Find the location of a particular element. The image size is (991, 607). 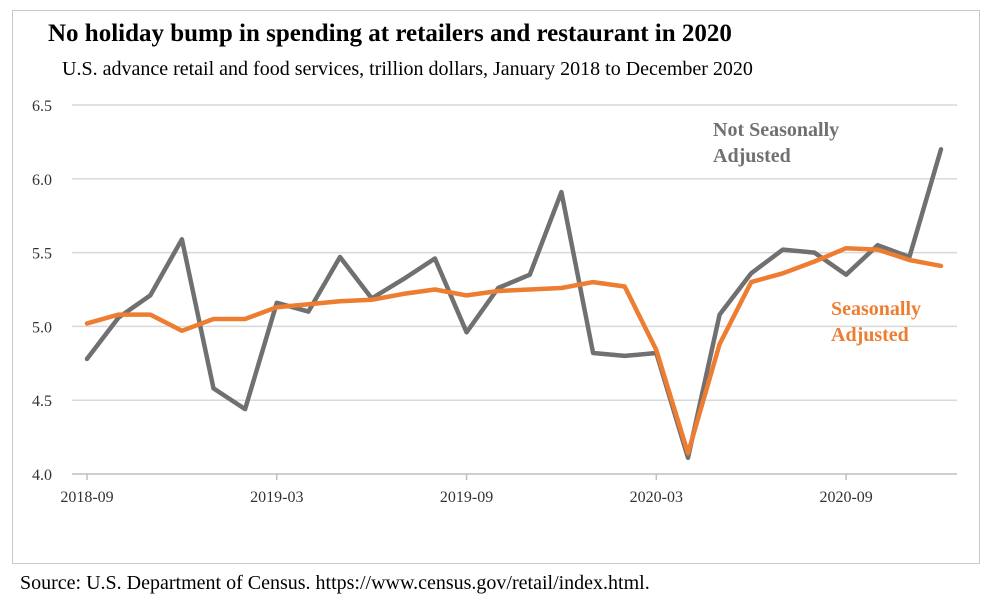

x-tick-label: 2019-09 is located at coordinates (466, 497).